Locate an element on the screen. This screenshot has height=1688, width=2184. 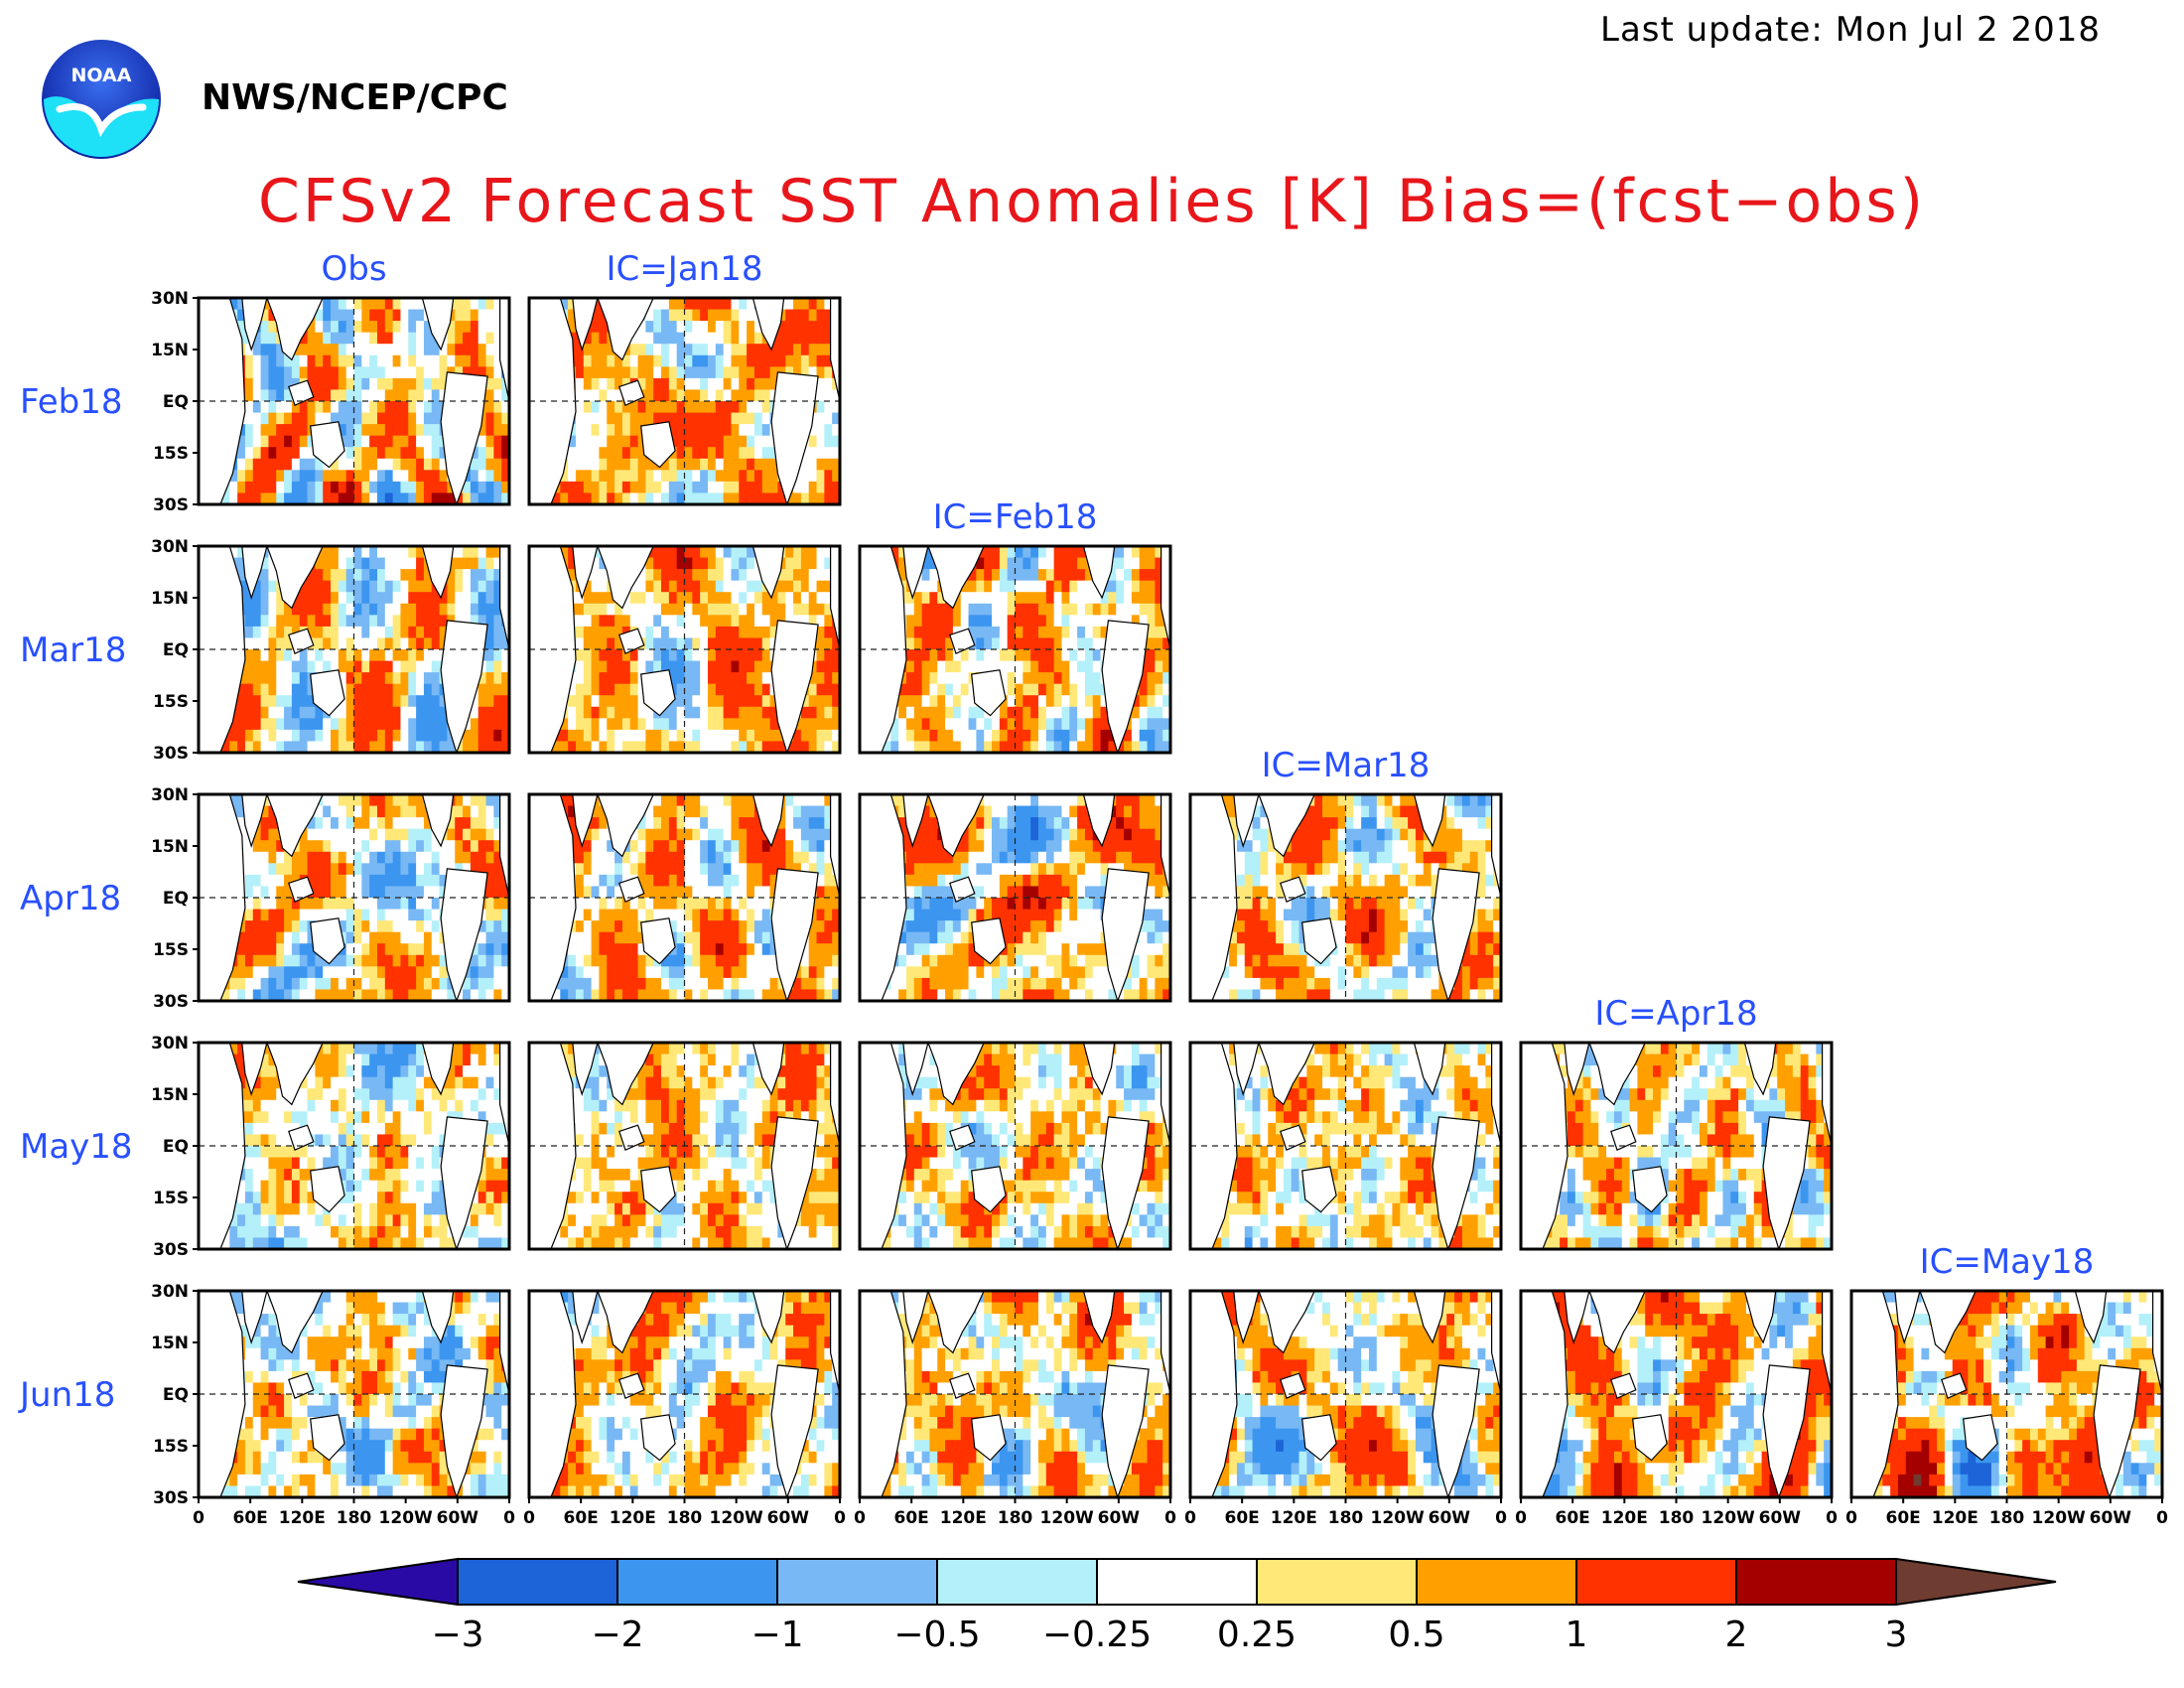
colorbar-label: −0.5 is located at coordinates (936, 1635).